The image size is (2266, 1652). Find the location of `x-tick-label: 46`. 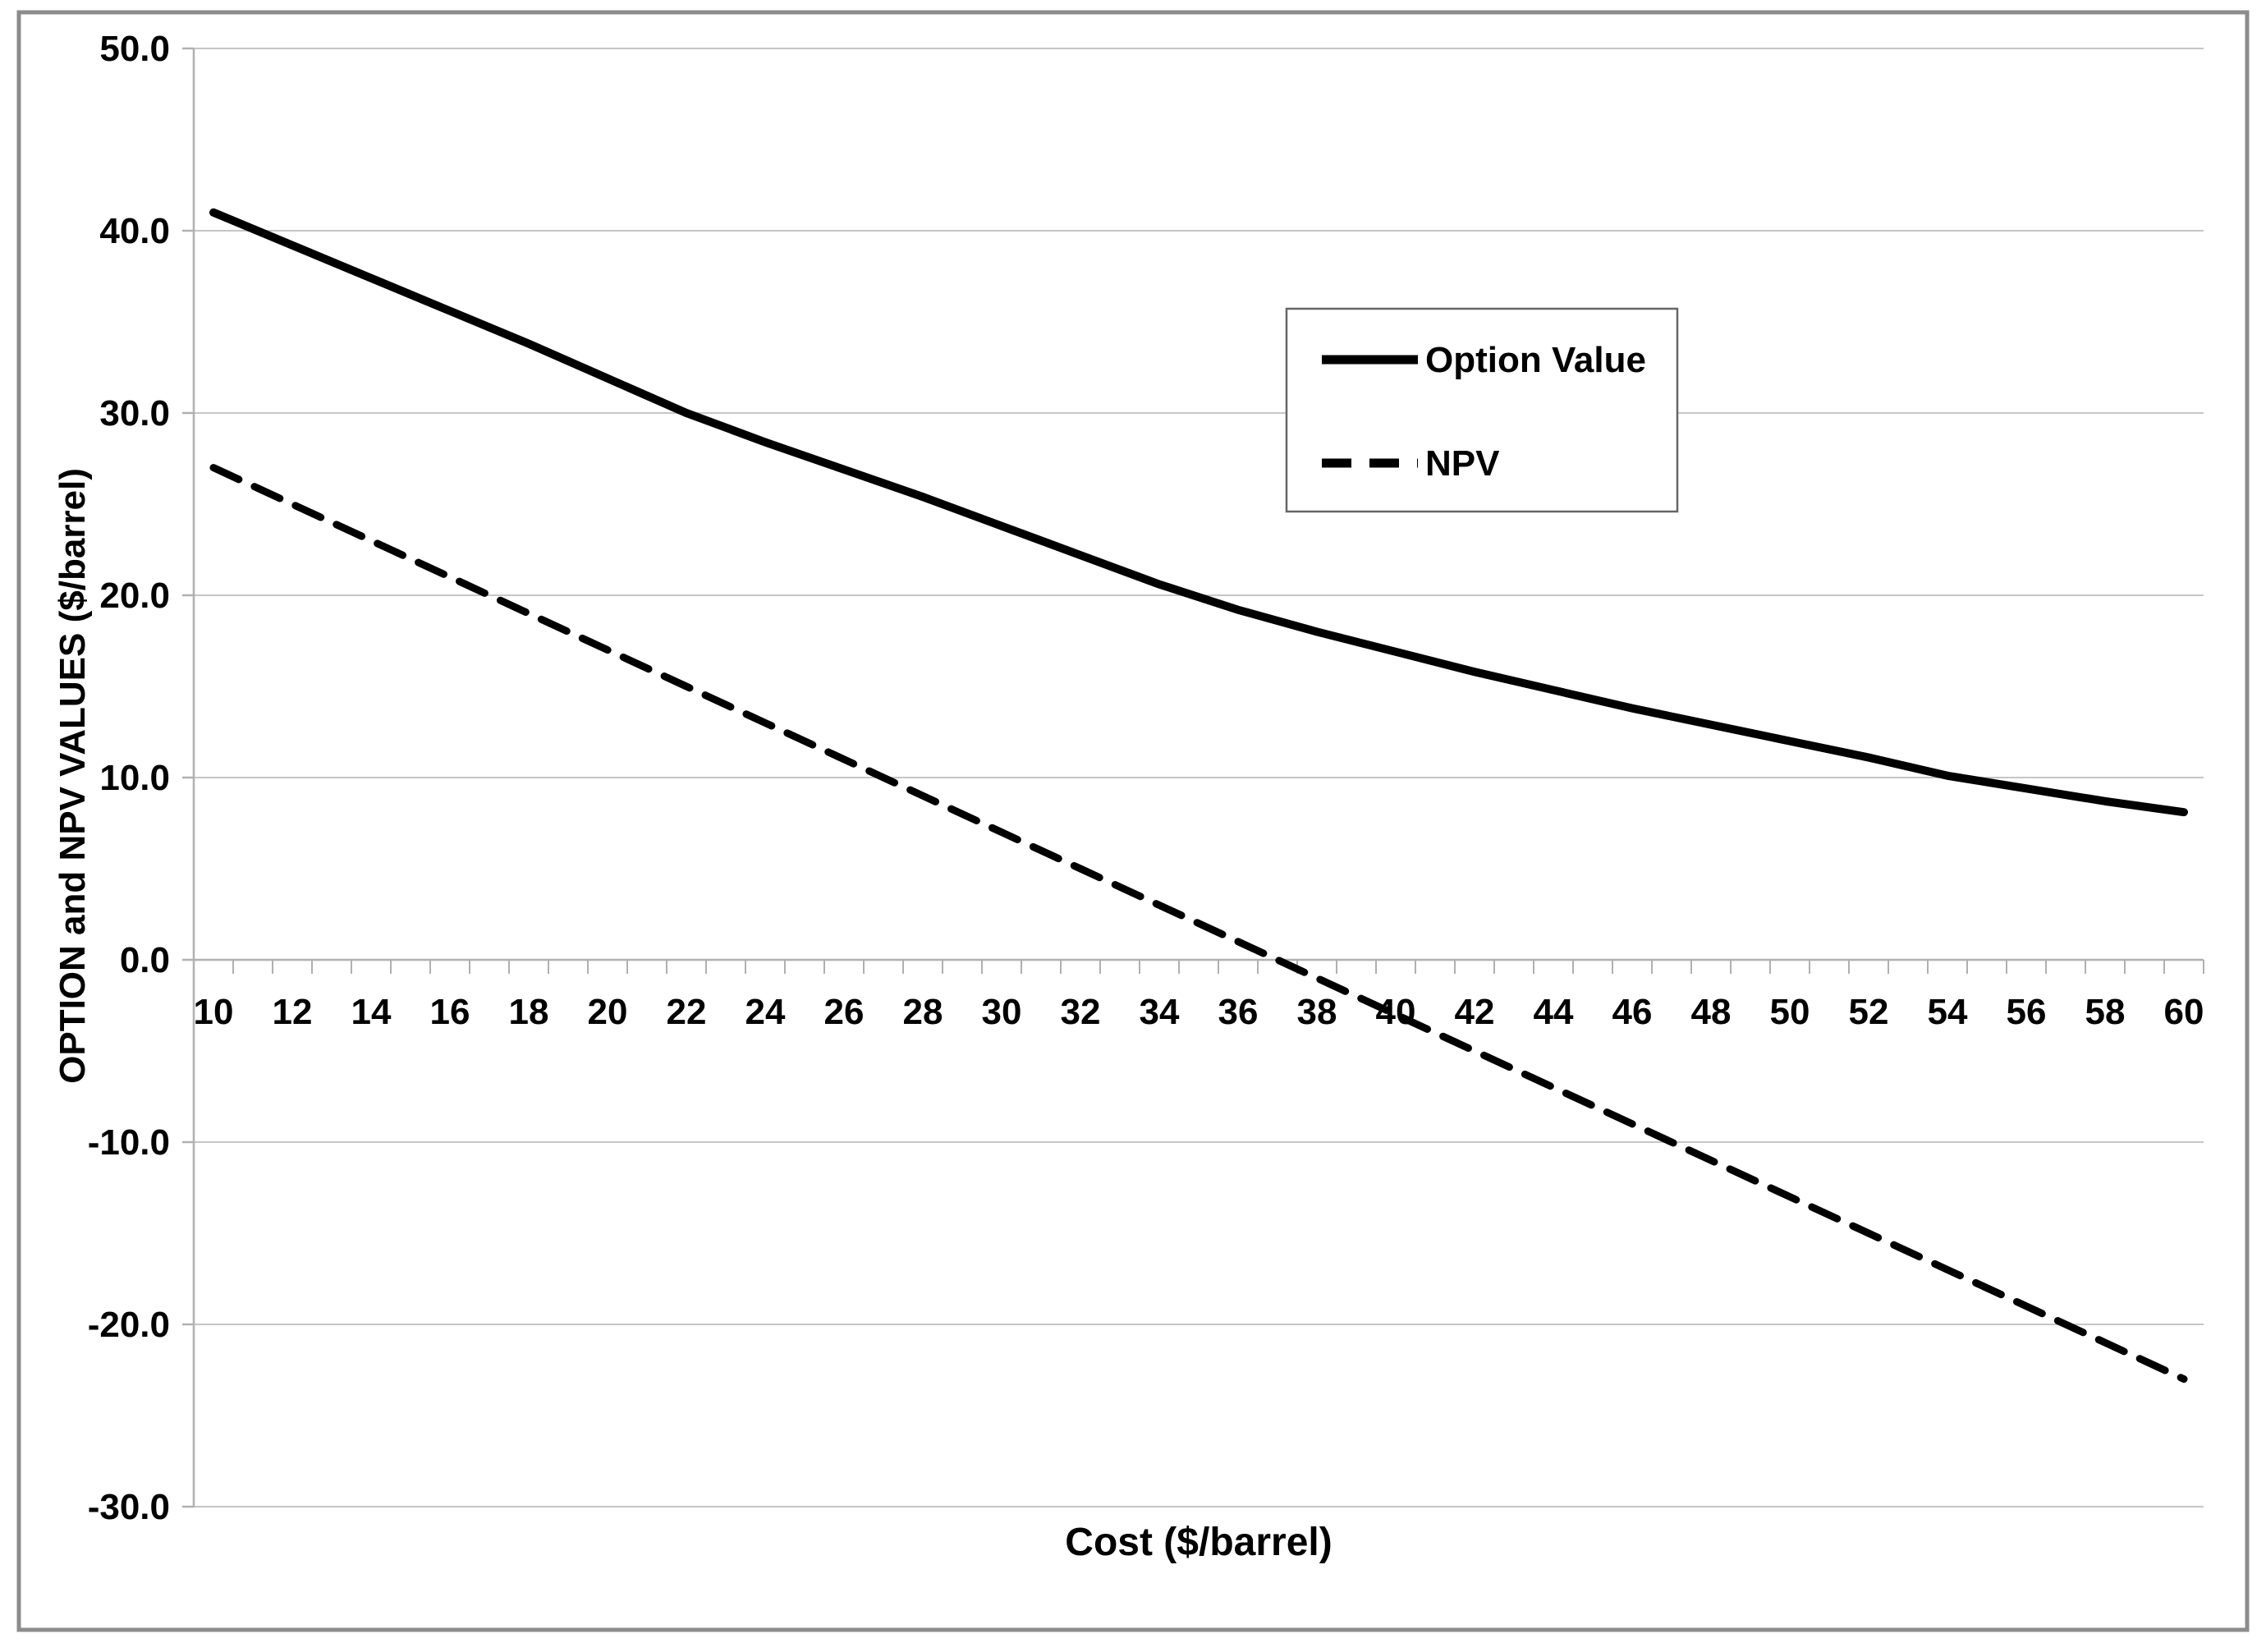

x-tick-label: 46 is located at coordinates (1632, 1012).